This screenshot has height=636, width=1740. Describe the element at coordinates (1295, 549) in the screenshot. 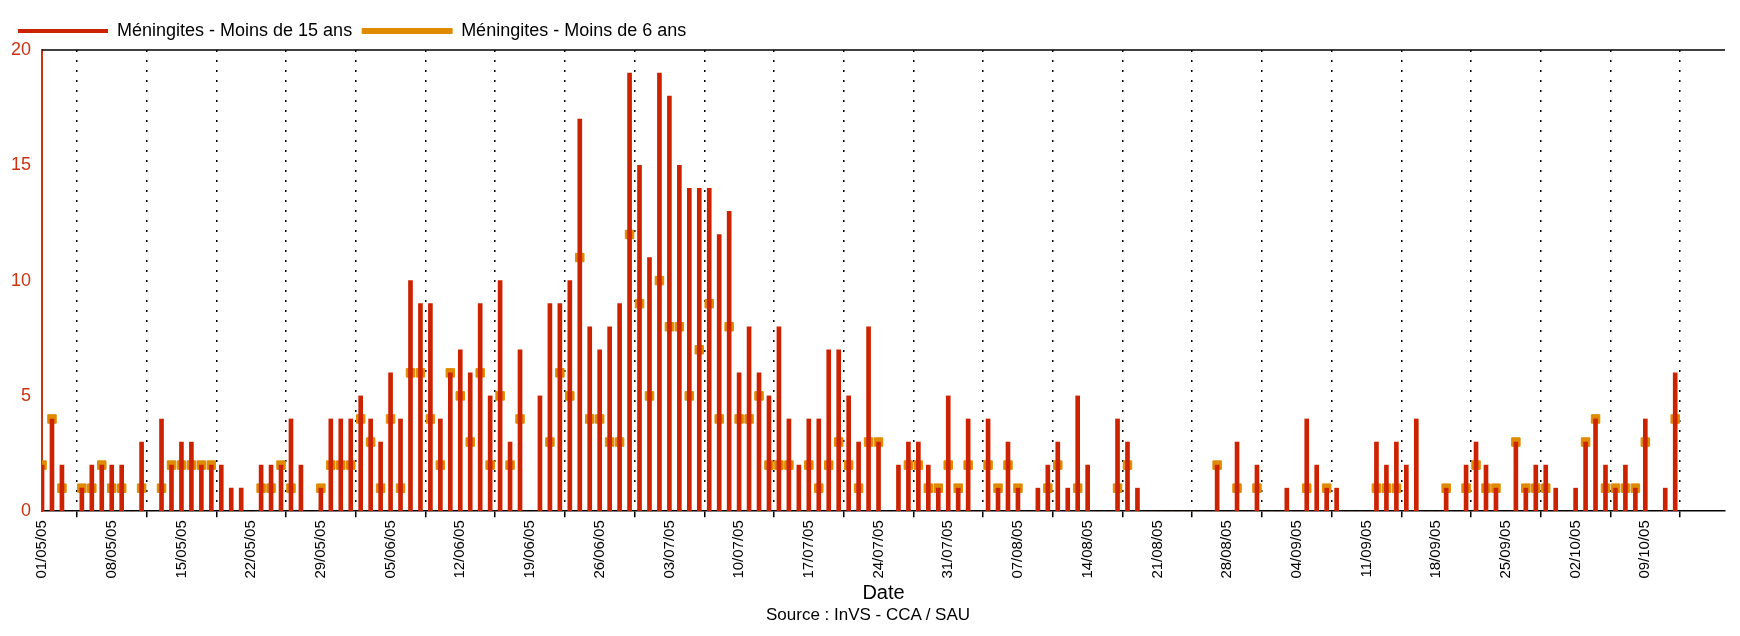

I see `x-tick-label: 04/09/05` at that location.